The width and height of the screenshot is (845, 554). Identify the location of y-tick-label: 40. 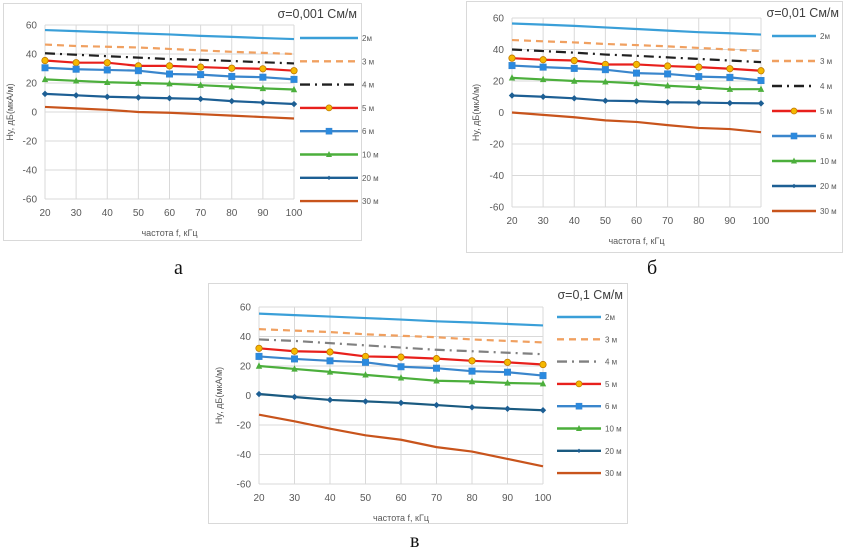
(32, 55).